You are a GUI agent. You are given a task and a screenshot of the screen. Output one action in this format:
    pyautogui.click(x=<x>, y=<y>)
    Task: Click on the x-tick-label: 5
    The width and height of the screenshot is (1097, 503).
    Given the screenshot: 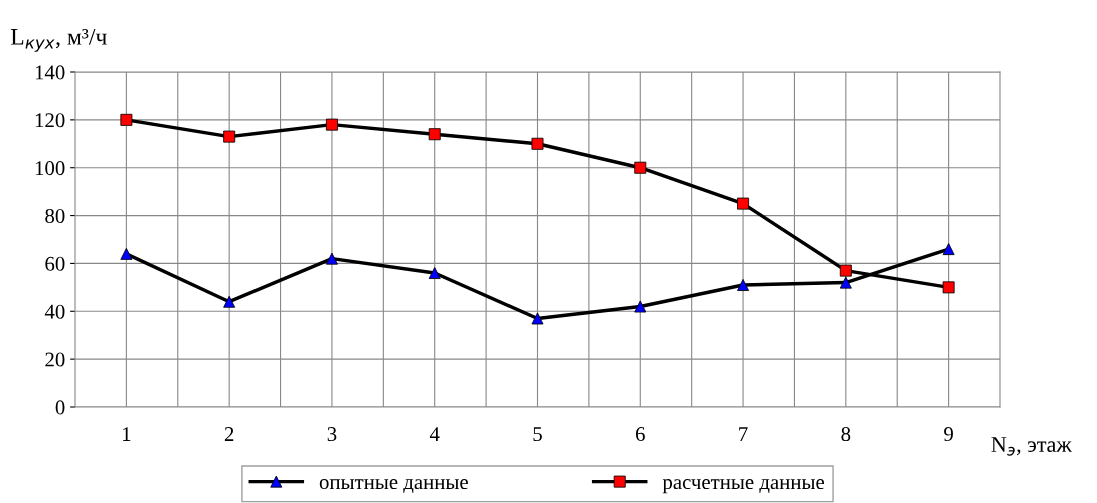 What is the action you would take?
    pyautogui.click(x=537, y=434)
    